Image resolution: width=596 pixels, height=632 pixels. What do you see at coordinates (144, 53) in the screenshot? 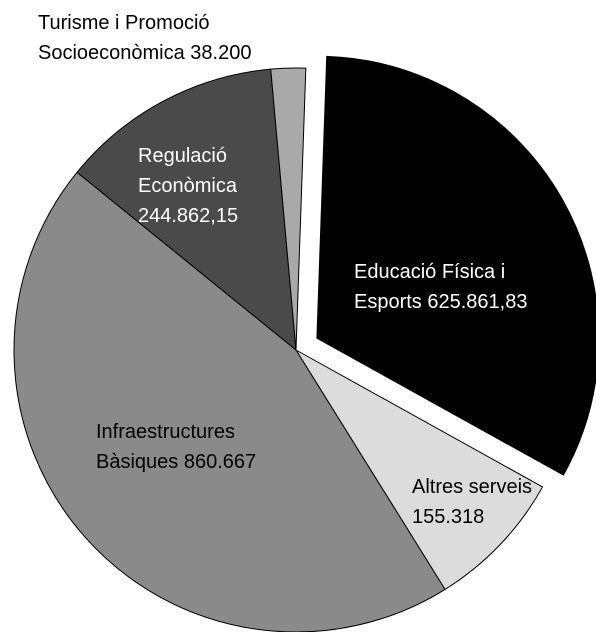
I see `slice-label-line: Socioeconòmica 38.200` at bounding box center [144, 53].